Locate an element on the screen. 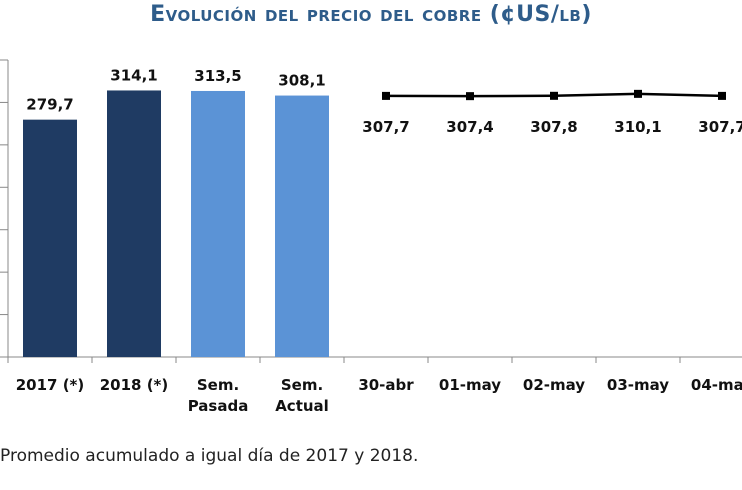 The image size is (742, 490). line-series is located at coordinates (554, 95).